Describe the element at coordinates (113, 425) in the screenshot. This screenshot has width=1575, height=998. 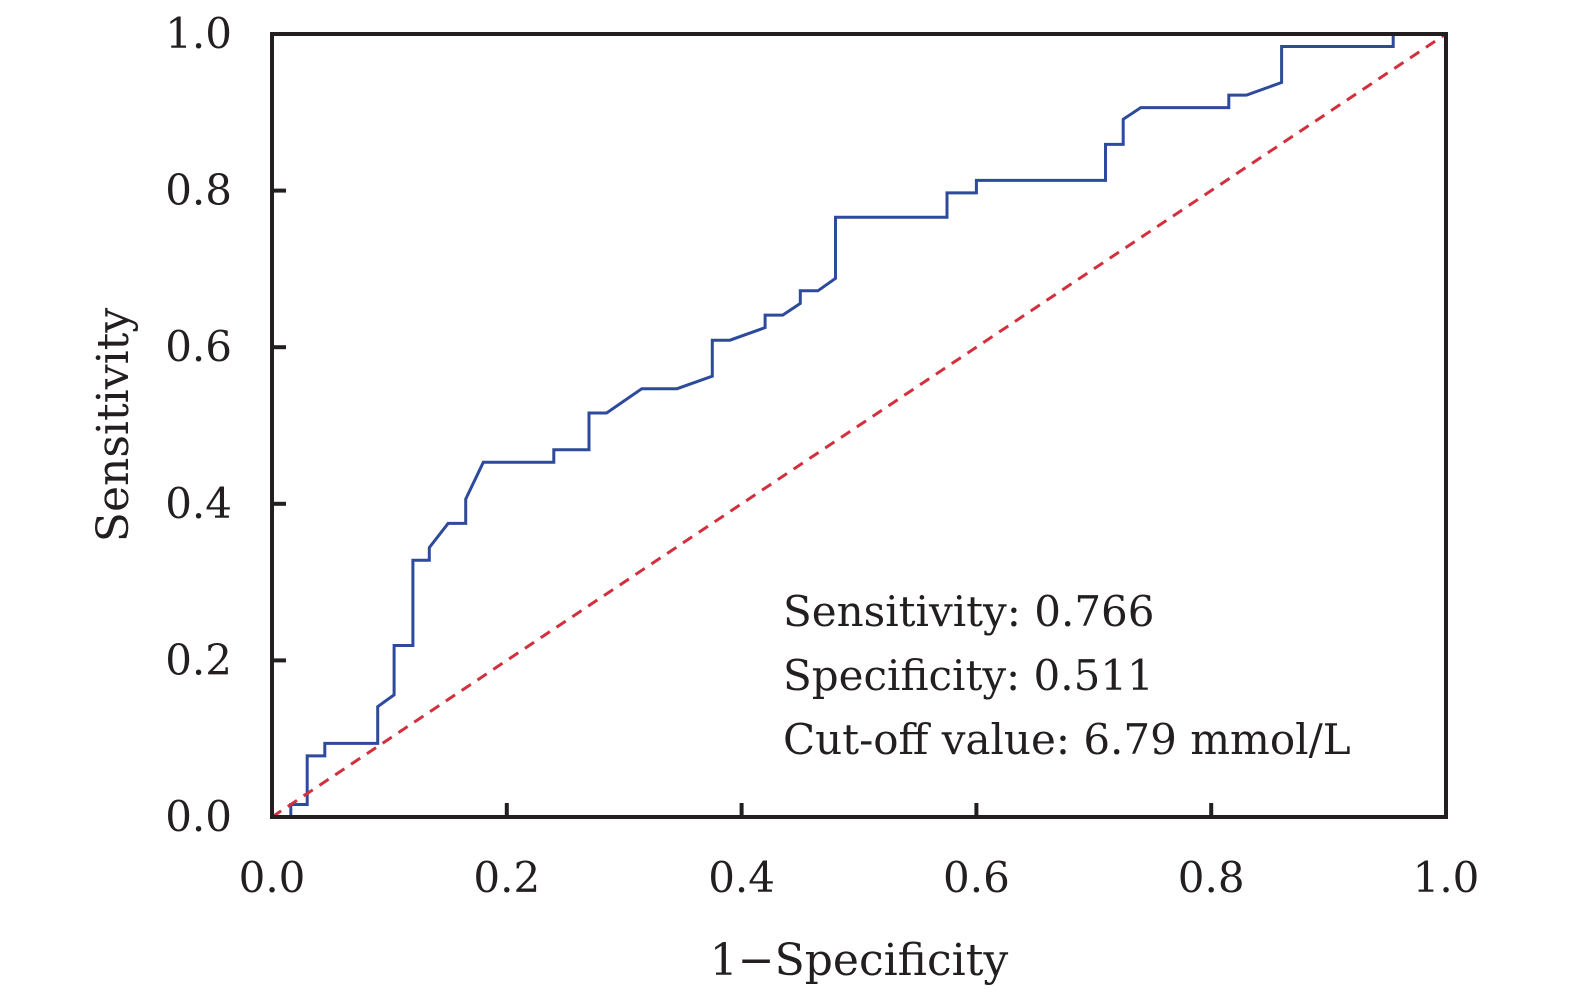
I see `y-axis-label: Sensitivity` at that location.